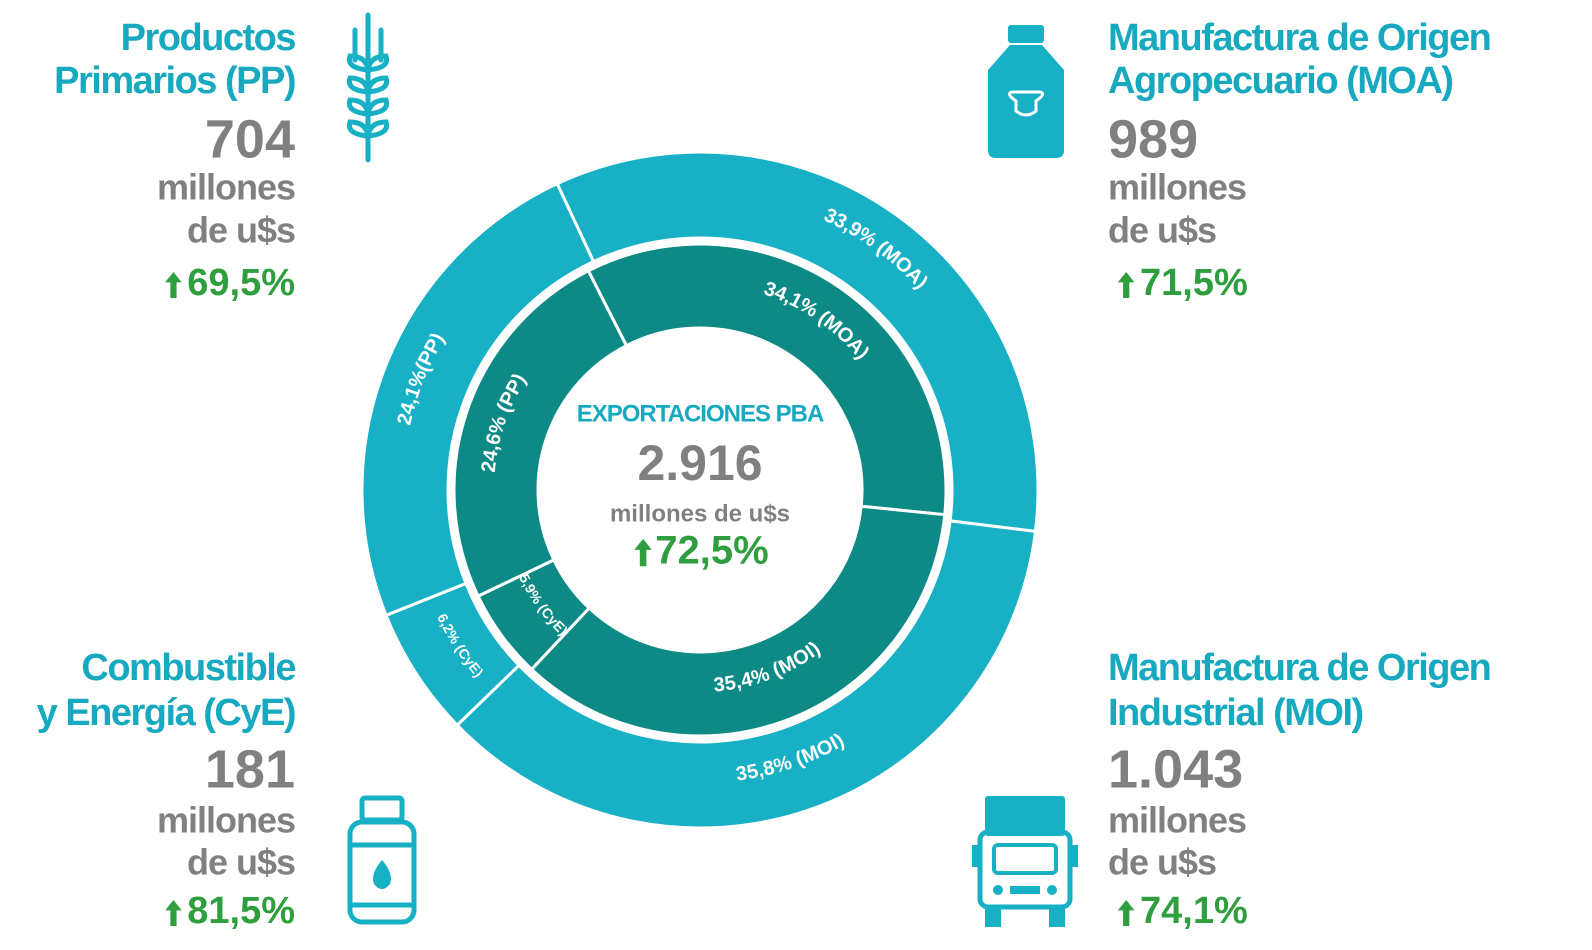 The image size is (1592, 950). I want to click on panel-title: Agropecuario (MOA), so click(1280, 81).